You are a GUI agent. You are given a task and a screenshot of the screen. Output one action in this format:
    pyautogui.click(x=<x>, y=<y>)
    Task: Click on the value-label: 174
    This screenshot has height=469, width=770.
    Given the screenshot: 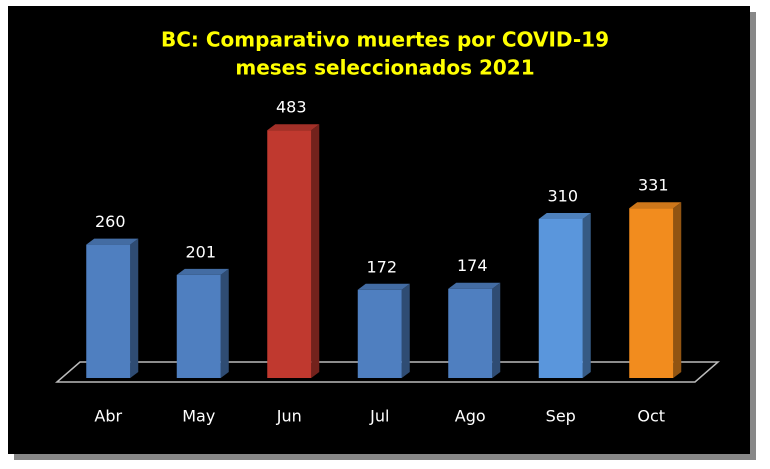 What is the action you would take?
    pyautogui.click(x=472, y=265)
    